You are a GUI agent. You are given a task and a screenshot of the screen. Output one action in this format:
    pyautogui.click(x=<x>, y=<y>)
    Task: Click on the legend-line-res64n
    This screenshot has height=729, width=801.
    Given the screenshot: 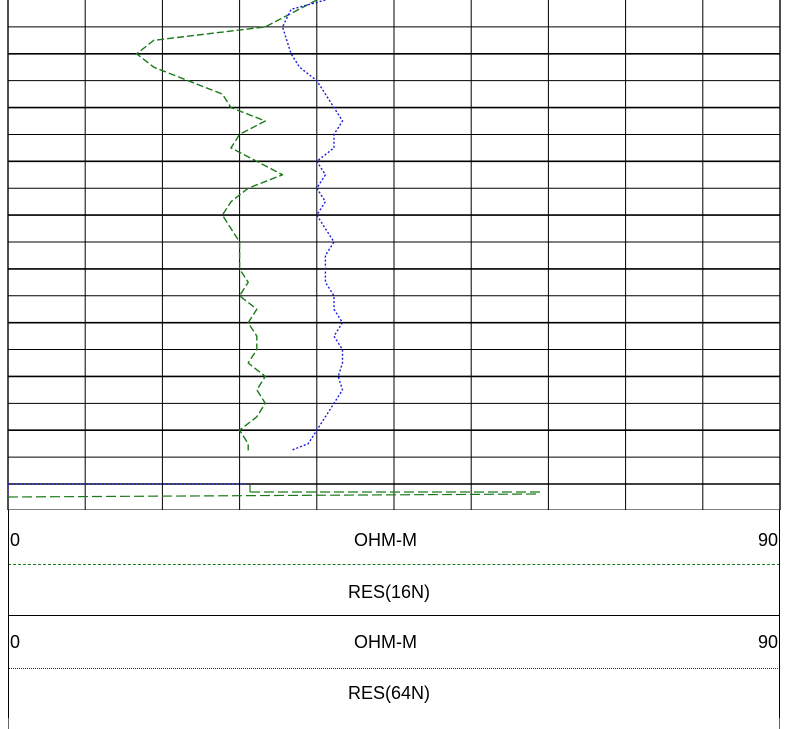 What is the action you would take?
    pyautogui.click(x=394, y=668)
    